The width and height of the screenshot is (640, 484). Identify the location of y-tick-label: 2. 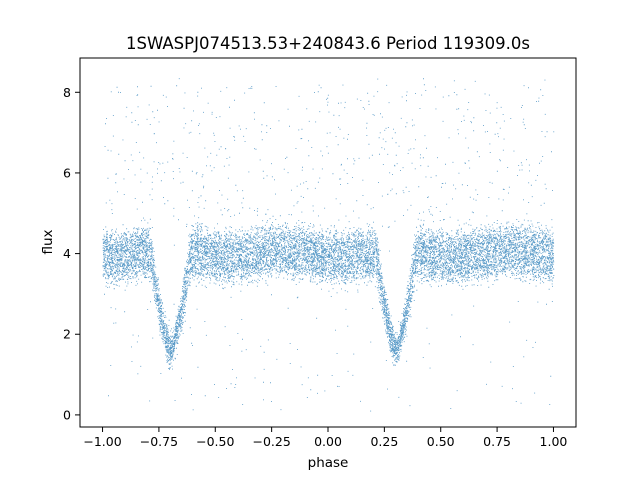
(67, 334).